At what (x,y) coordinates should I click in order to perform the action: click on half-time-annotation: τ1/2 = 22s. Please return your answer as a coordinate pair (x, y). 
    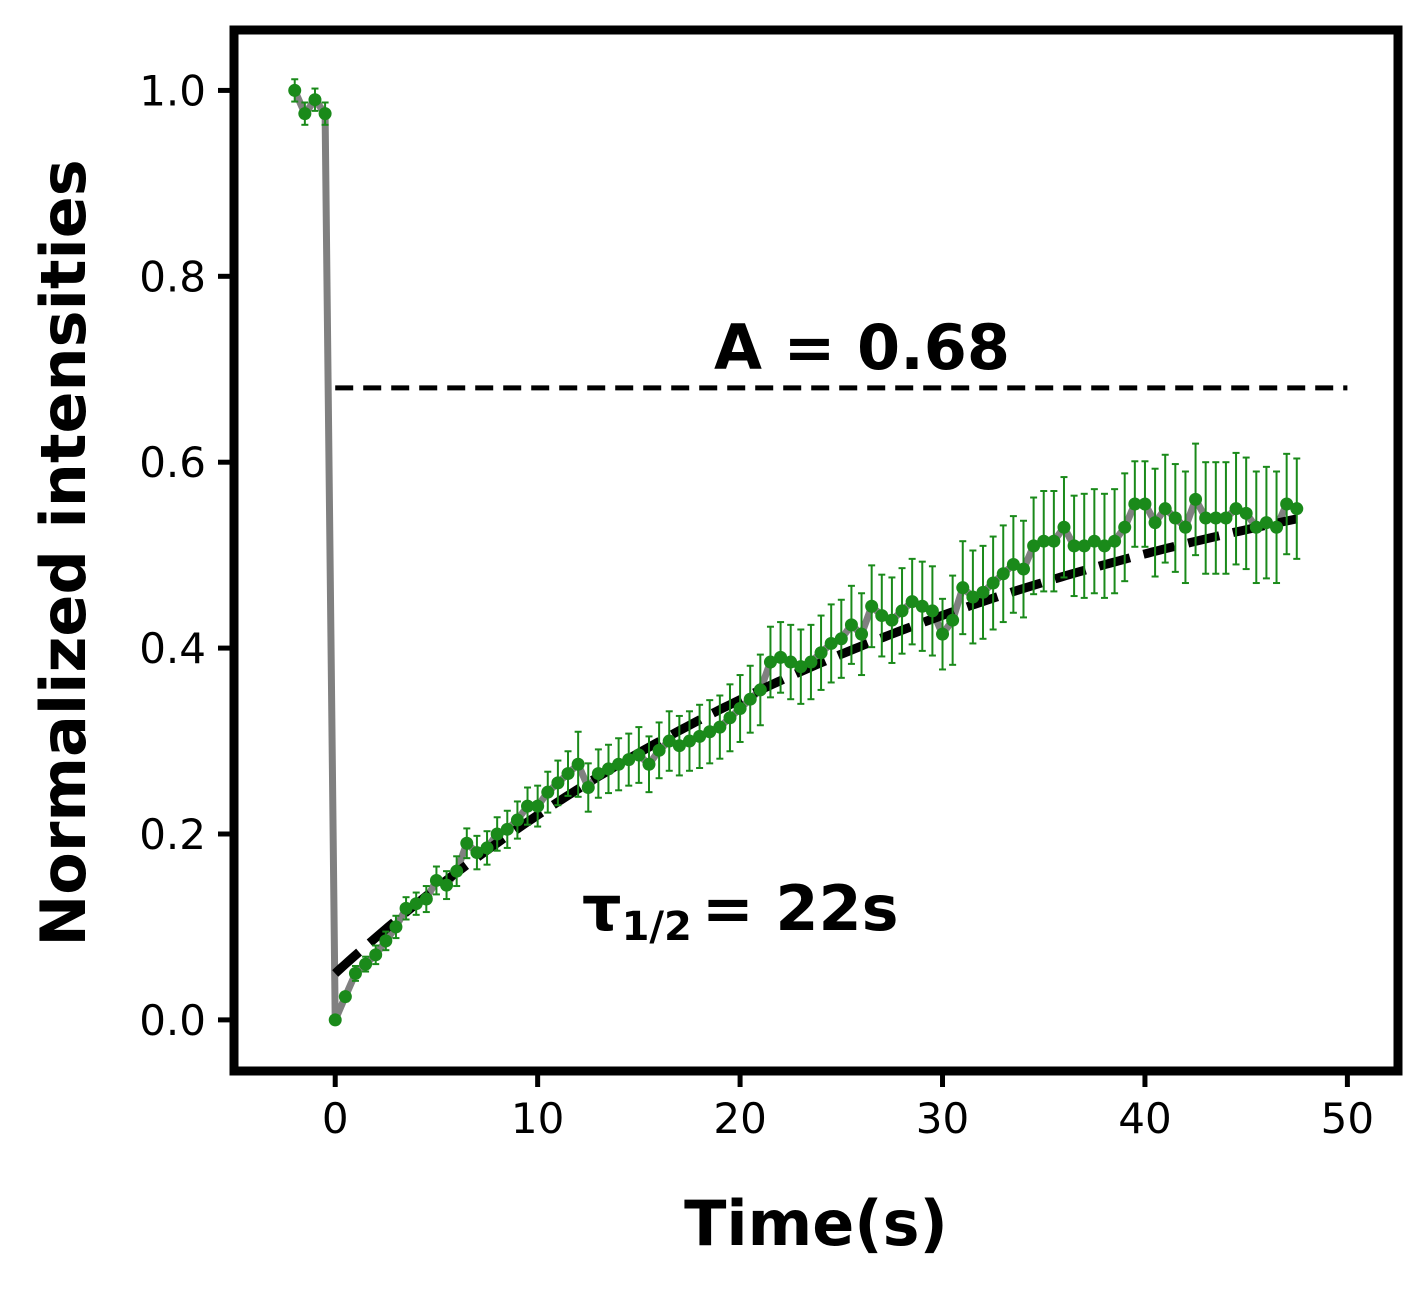
    Looking at the image, I should click on (740, 911).